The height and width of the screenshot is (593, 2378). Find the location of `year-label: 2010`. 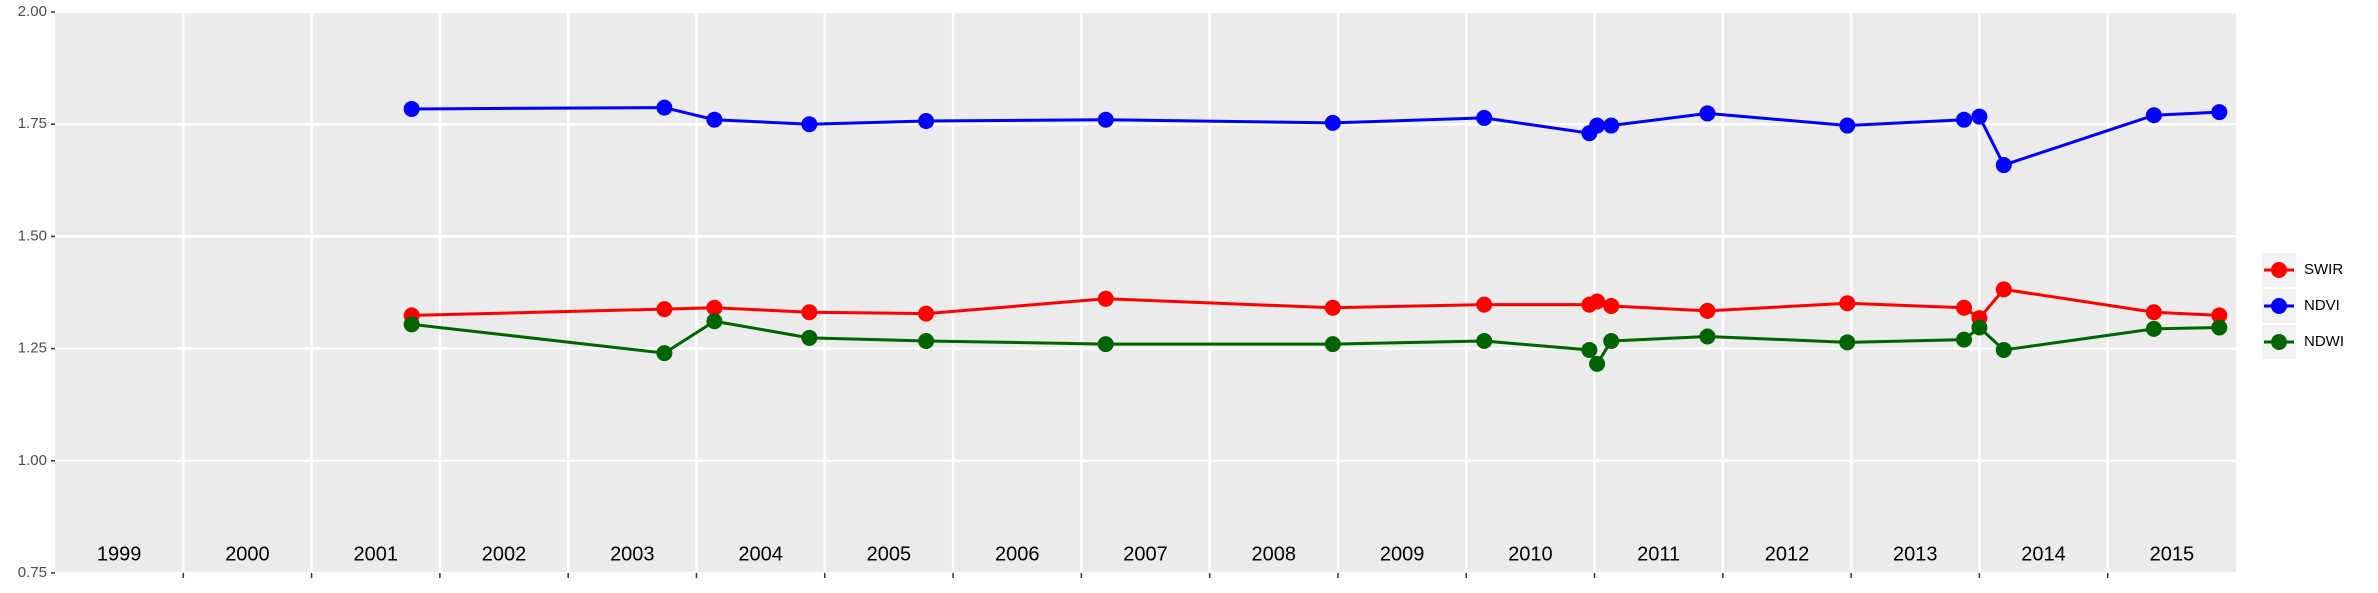

year-label: 2010 is located at coordinates (1530, 554).